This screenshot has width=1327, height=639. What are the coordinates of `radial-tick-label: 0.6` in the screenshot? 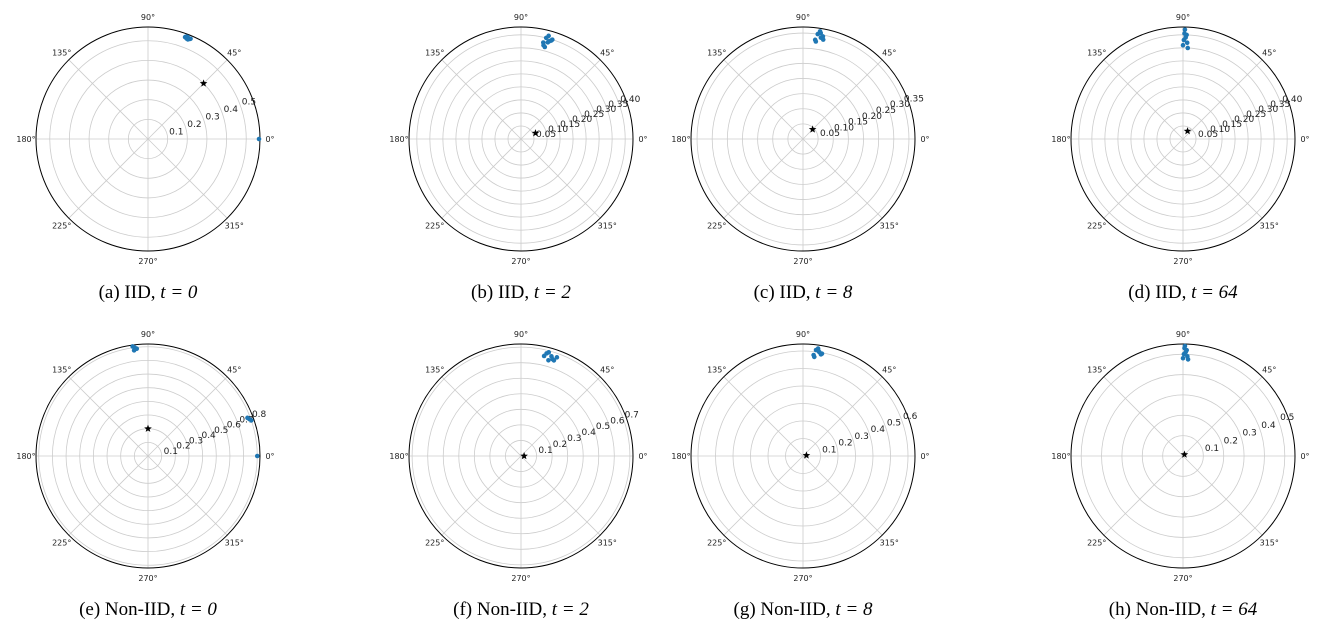 It's located at (910, 417).